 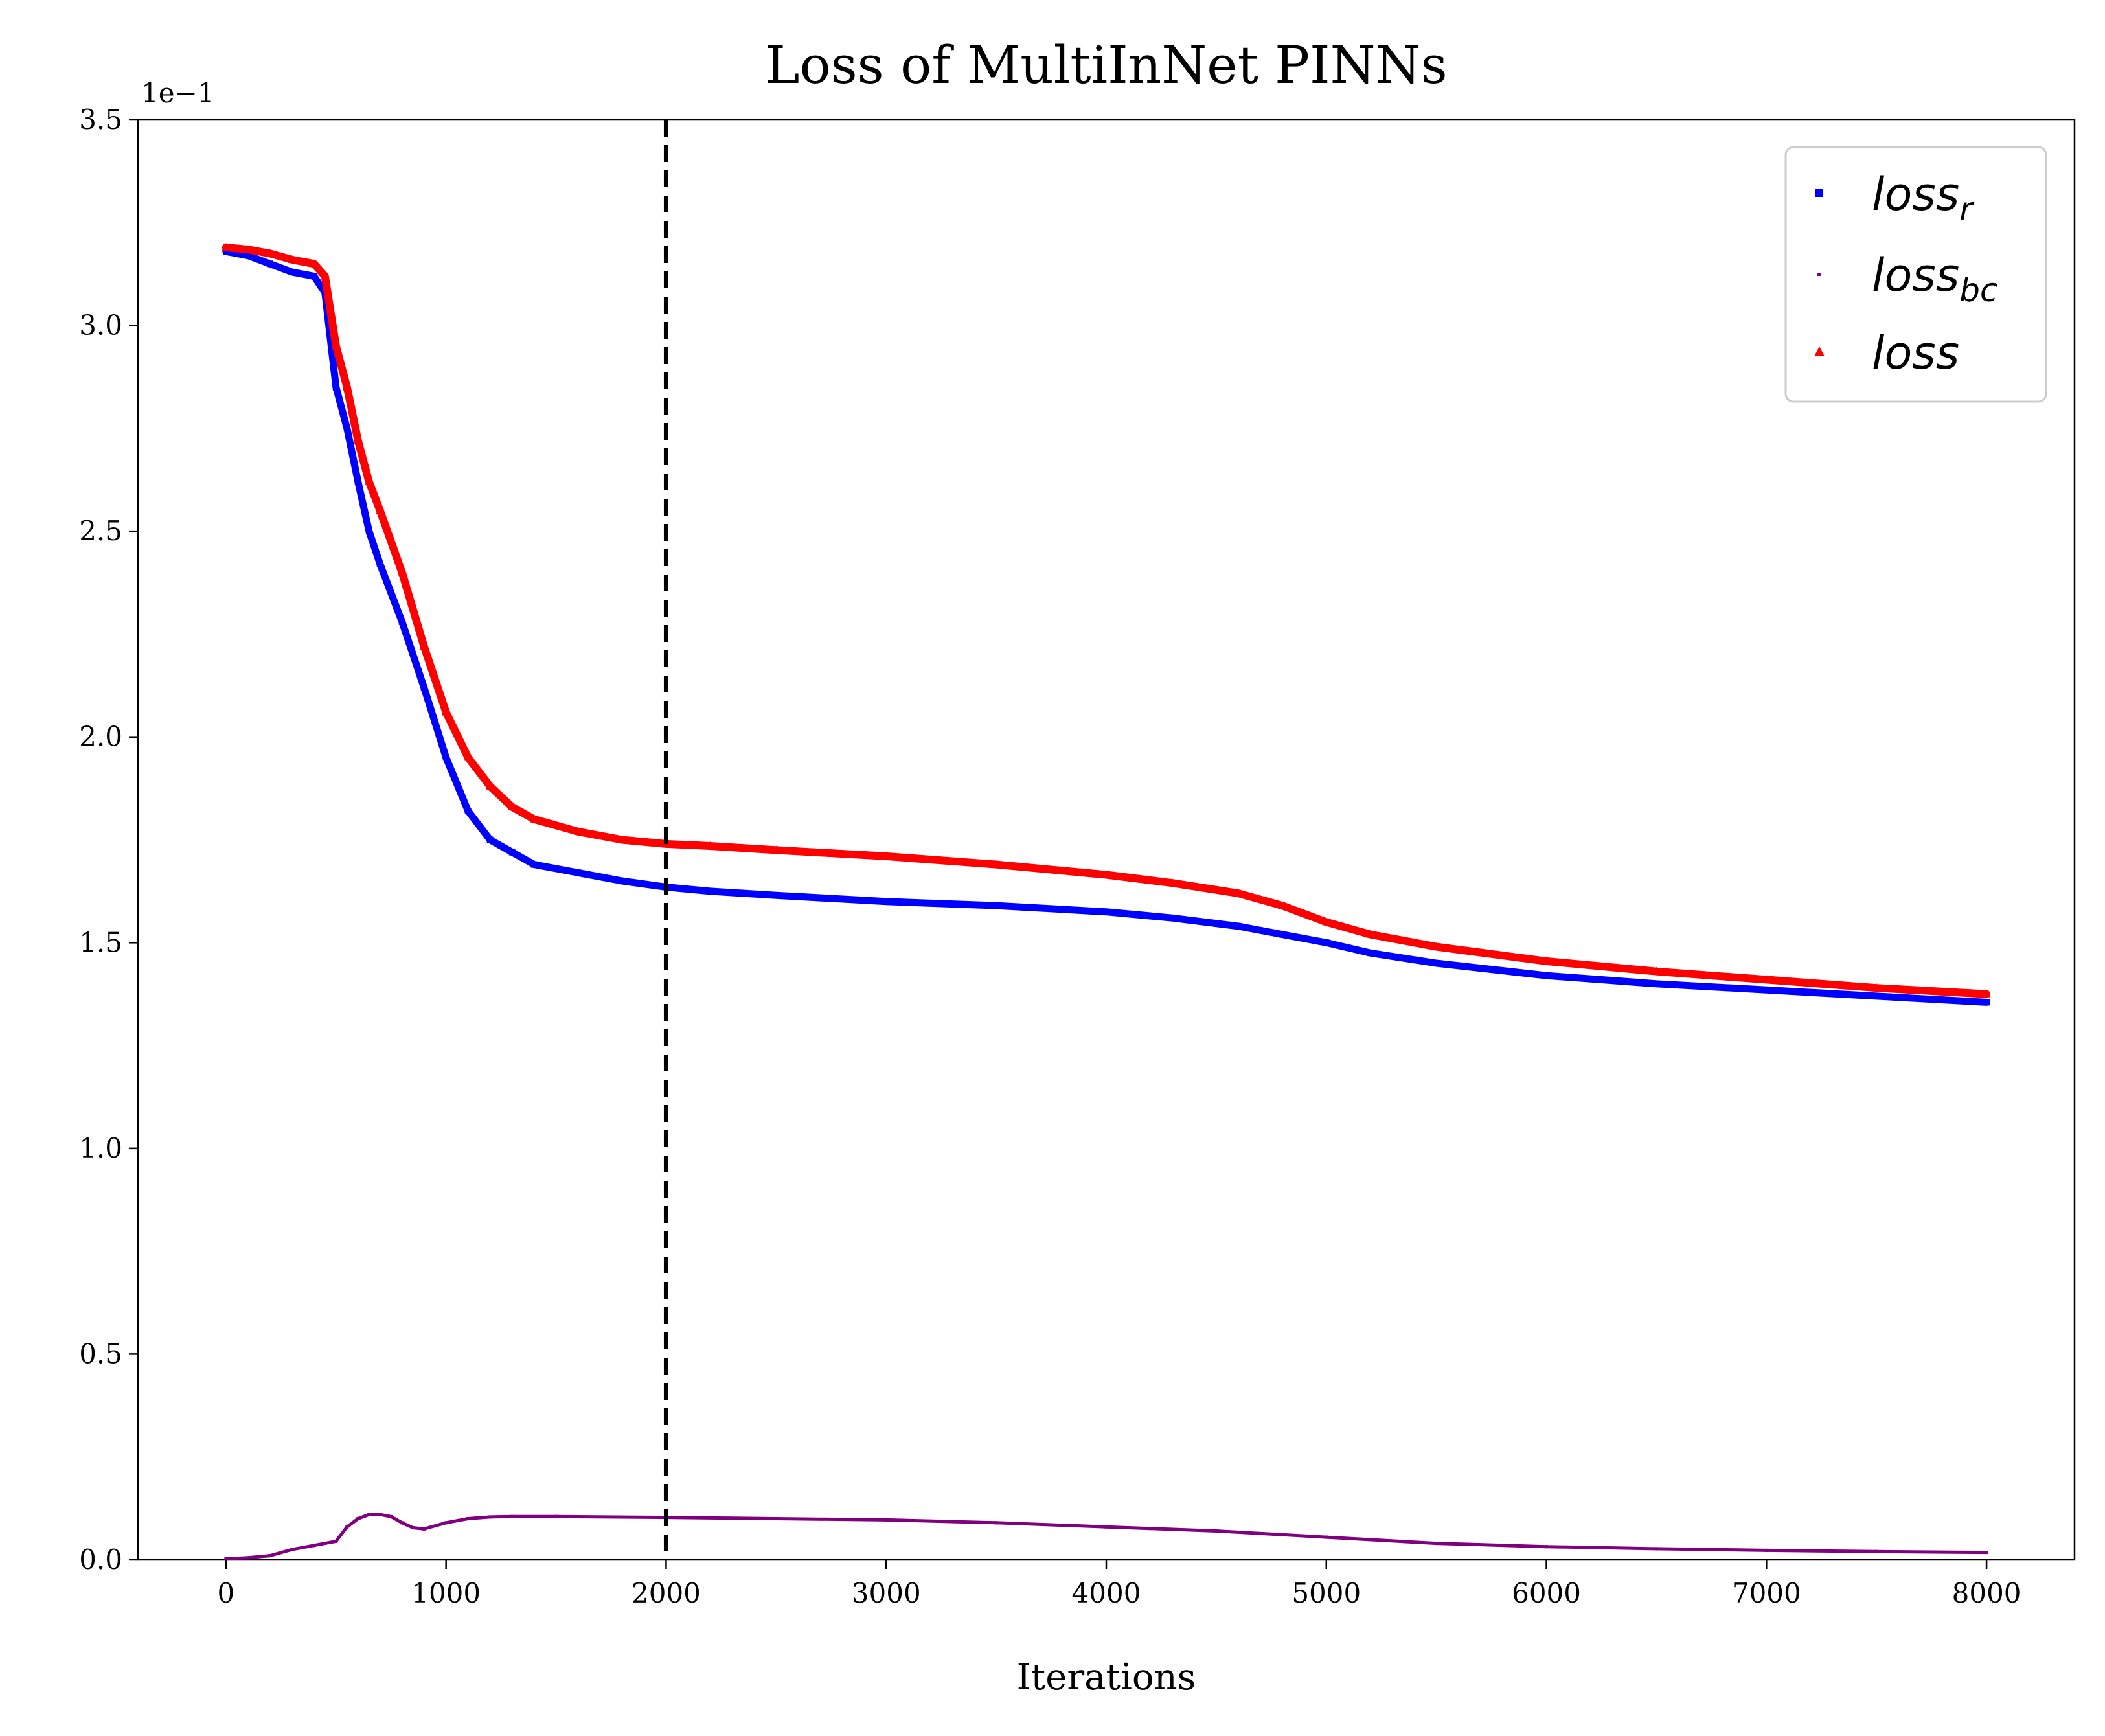 What do you see at coordinates (886, 1593) in the screenshot?
I see `x-tick-label: 3000` at bounding box center [886, 1593].